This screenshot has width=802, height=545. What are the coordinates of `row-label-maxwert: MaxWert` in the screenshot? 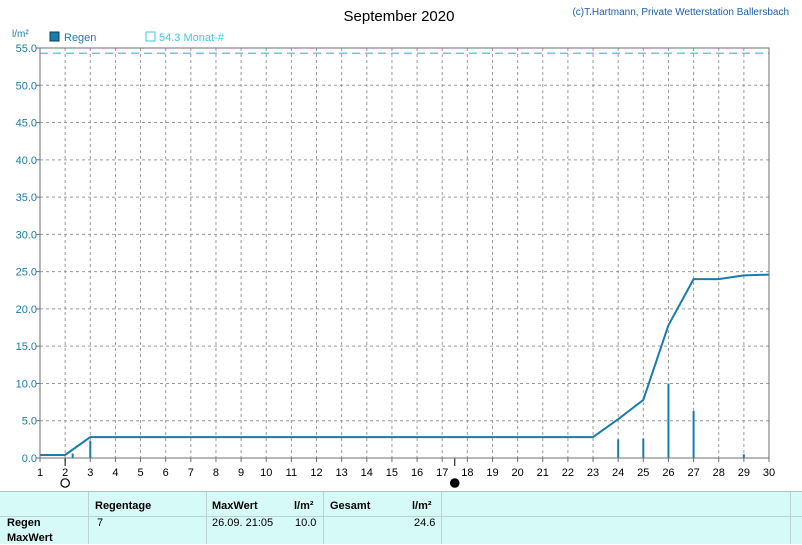 It's located at (30, 538).